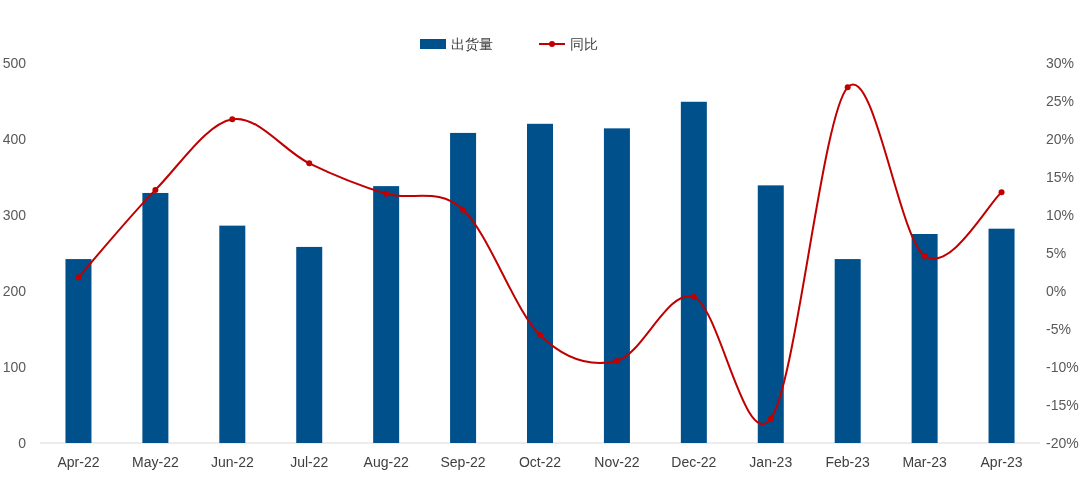  What do you see at coordinates (1062, 367) in the screenshot?
I see `y2-tick-label: -10%` at bounding box center [1062, 367].